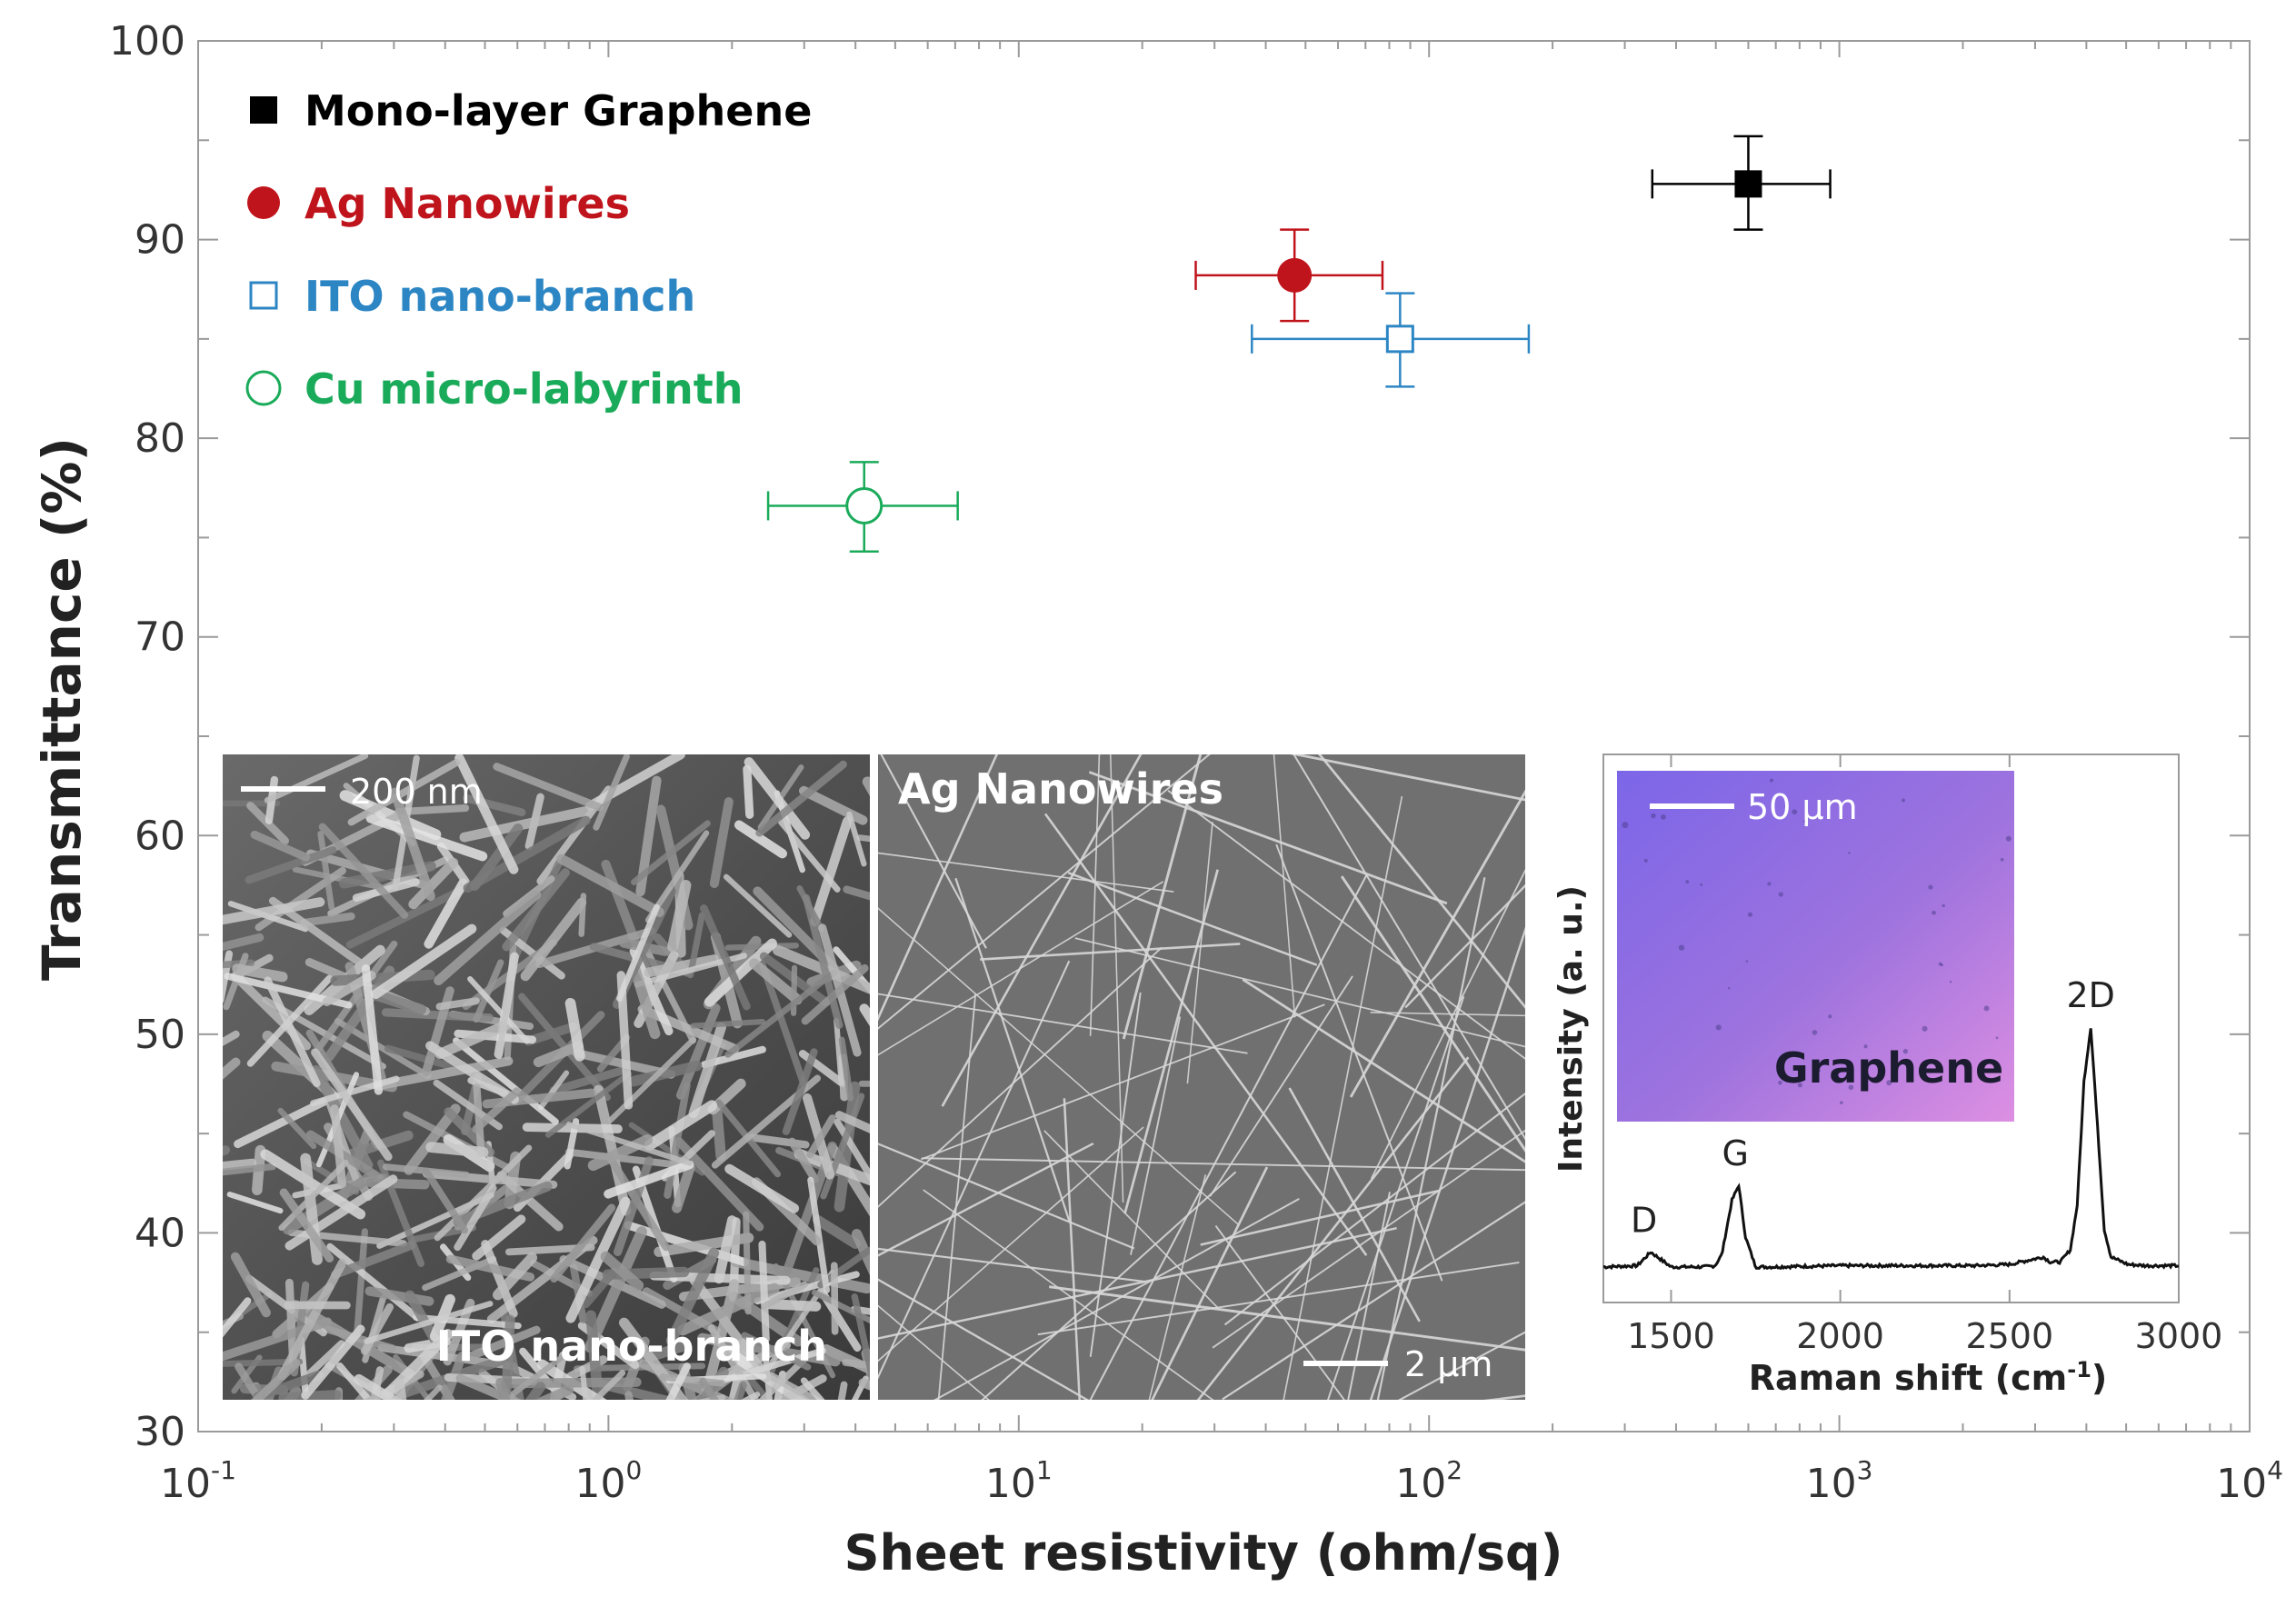  What do you see at coordinates (2249, 1481) in the screenshot?
I see `x-tick-label: 10⁴` at bounding box center [2249, 1481].